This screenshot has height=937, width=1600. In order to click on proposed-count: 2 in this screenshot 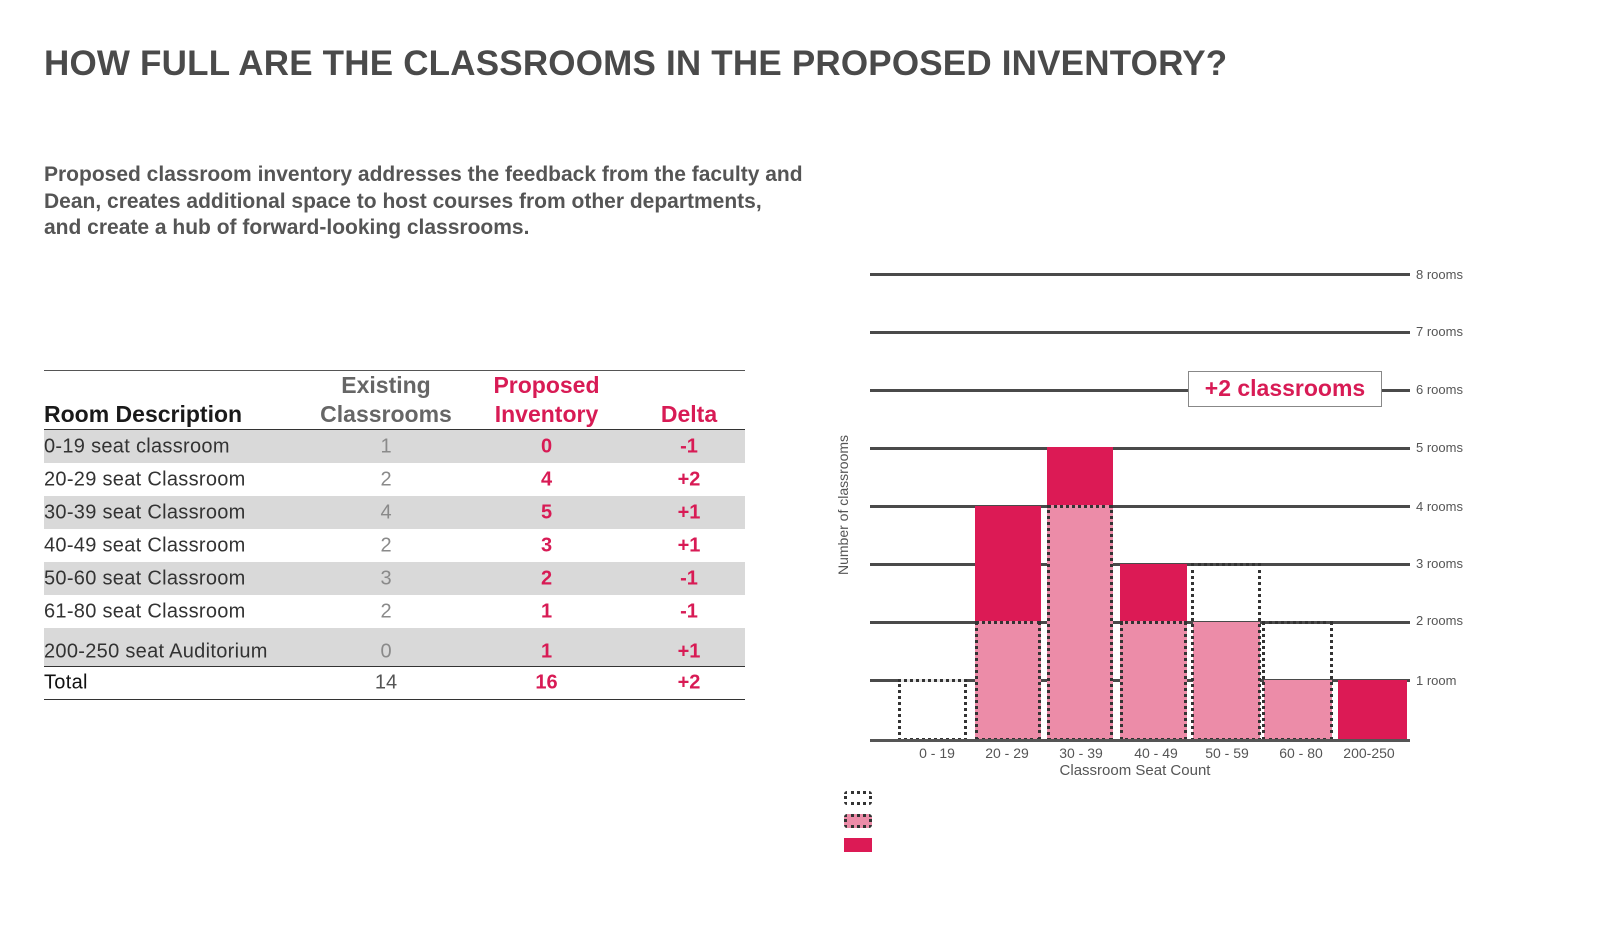, I will do `click(546, 578)`.